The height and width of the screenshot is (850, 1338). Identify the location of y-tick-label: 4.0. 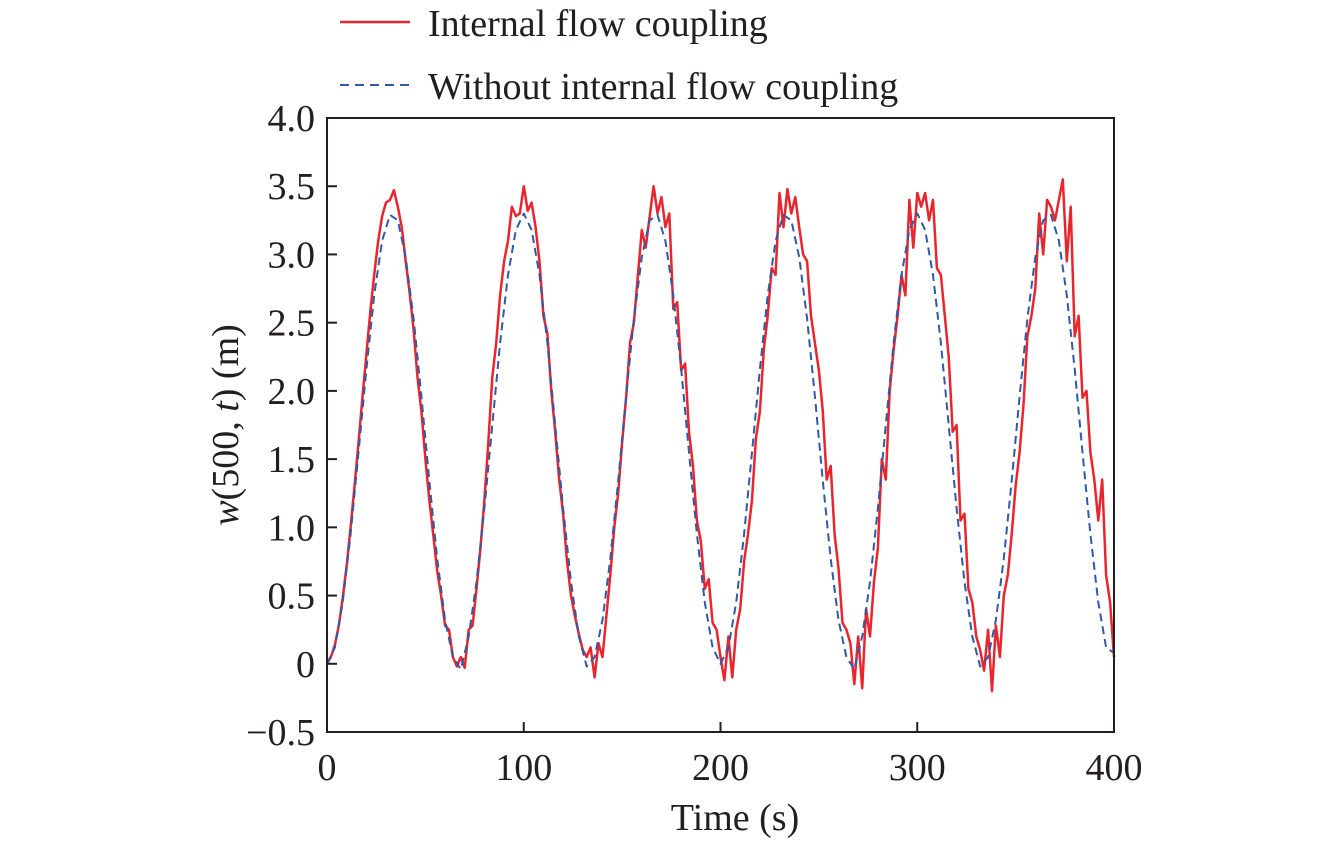
(292, 119).